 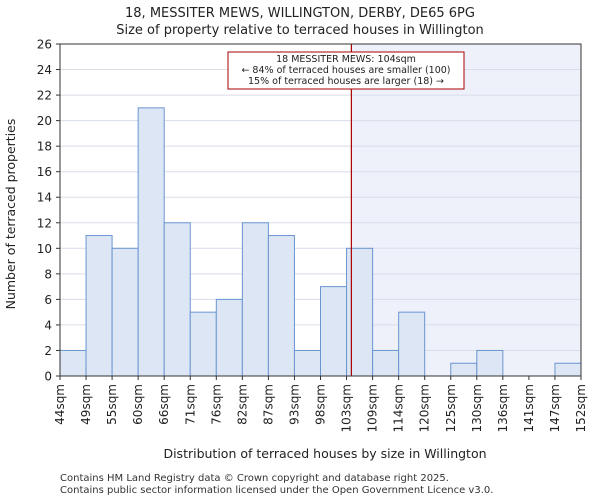 I want to click on y-tick-label: 22, so click(x=44, y=96).